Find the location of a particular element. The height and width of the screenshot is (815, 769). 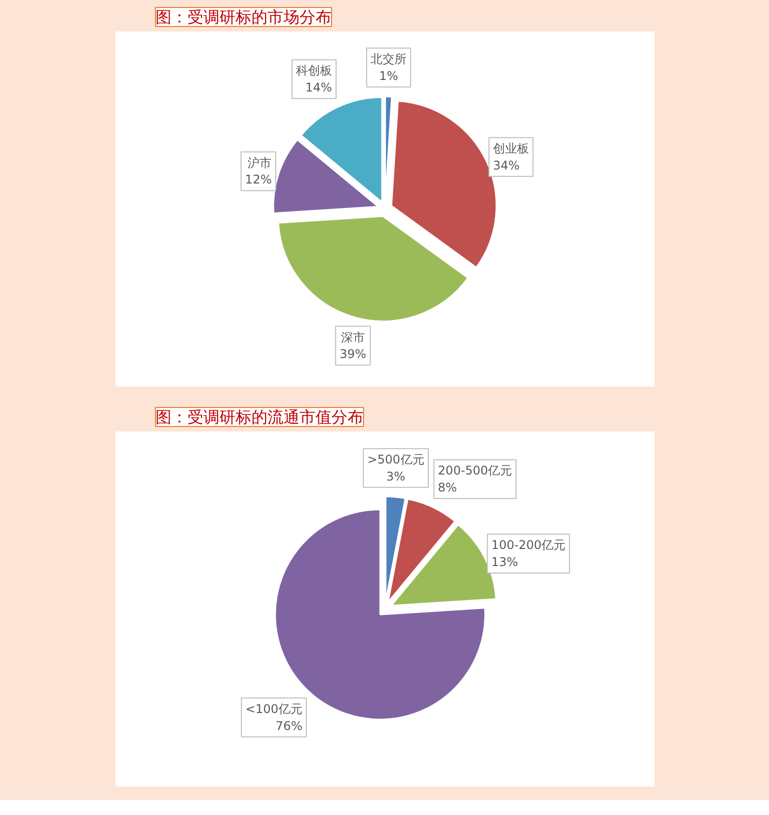

data-label: 39% is located at coordinates (353, 354).